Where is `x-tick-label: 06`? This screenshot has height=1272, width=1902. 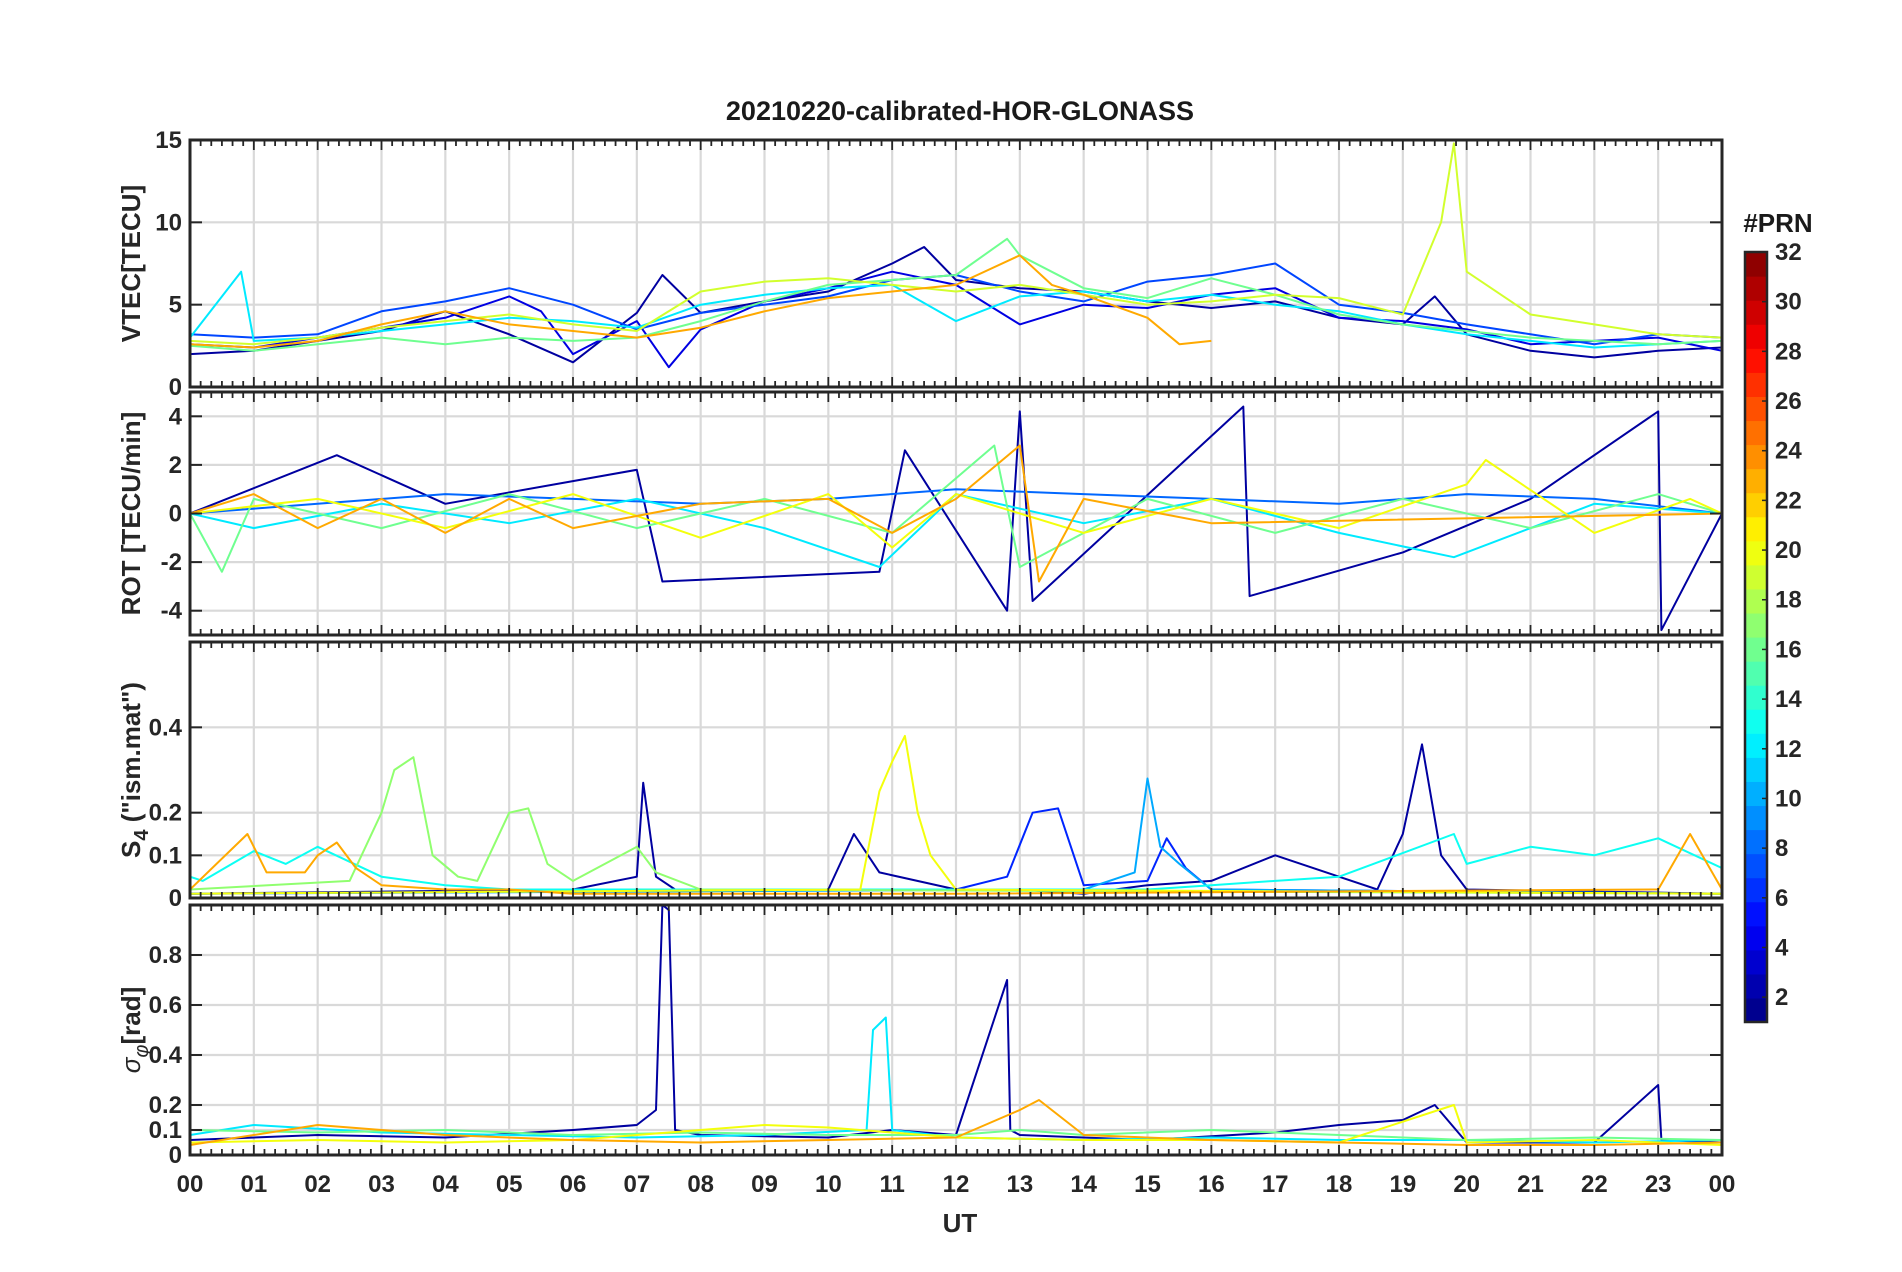
x-tick-label: 06 is located at coordinates (573, 1184).